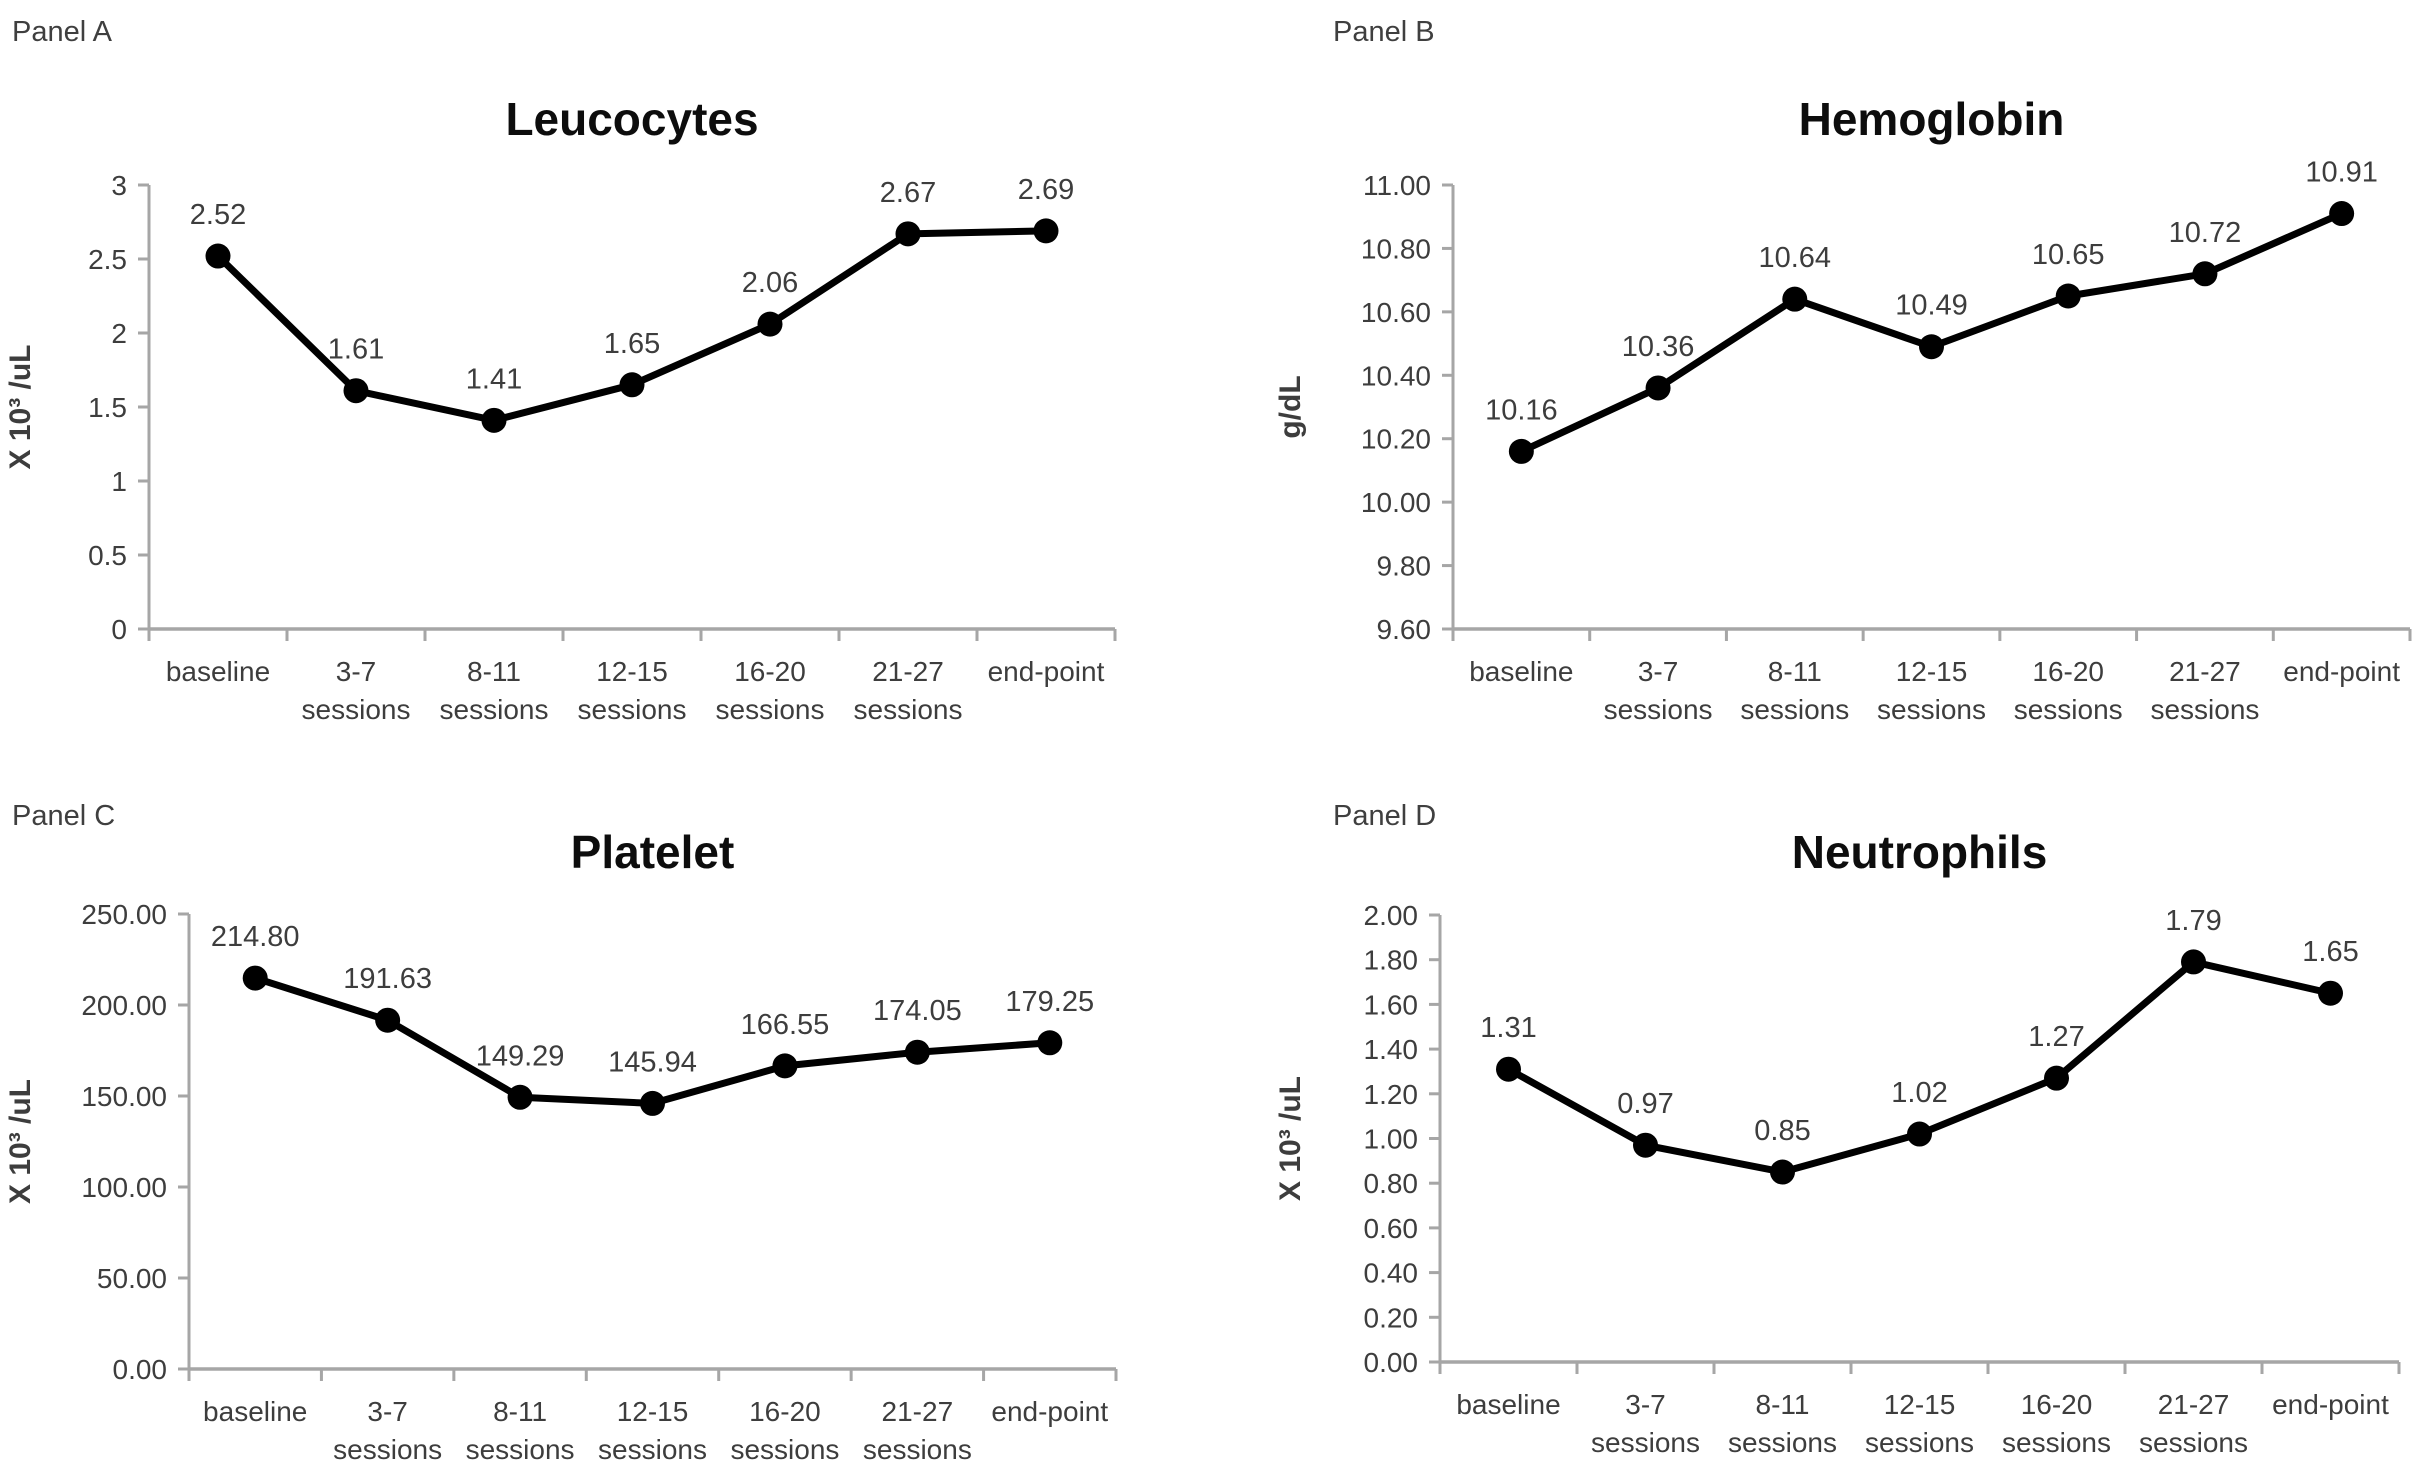  Describe the element at coordinates (2205, 233) in the screenshot. I see `data-label: 10.72` at that location.